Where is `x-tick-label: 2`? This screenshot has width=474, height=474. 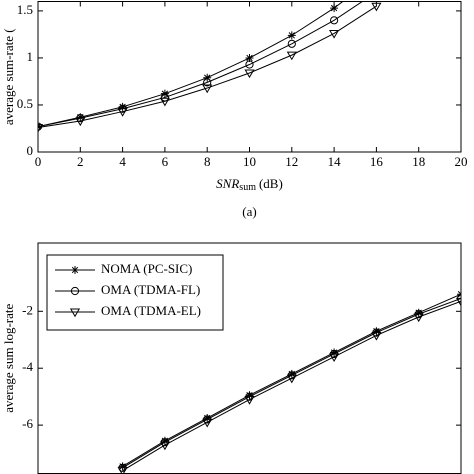 x-tick-label: 2 is located at coordinates (80, 161).